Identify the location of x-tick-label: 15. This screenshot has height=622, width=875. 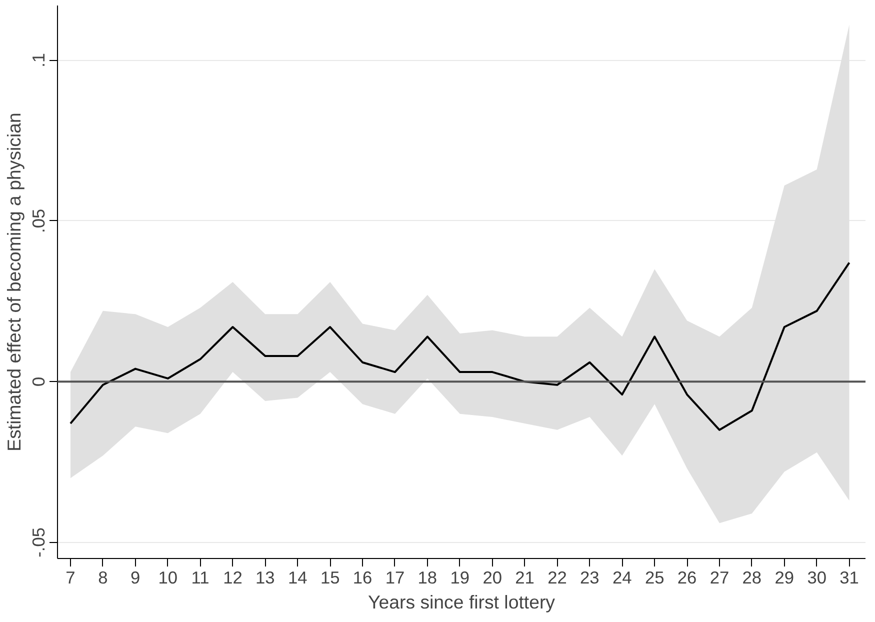
(330, 578).